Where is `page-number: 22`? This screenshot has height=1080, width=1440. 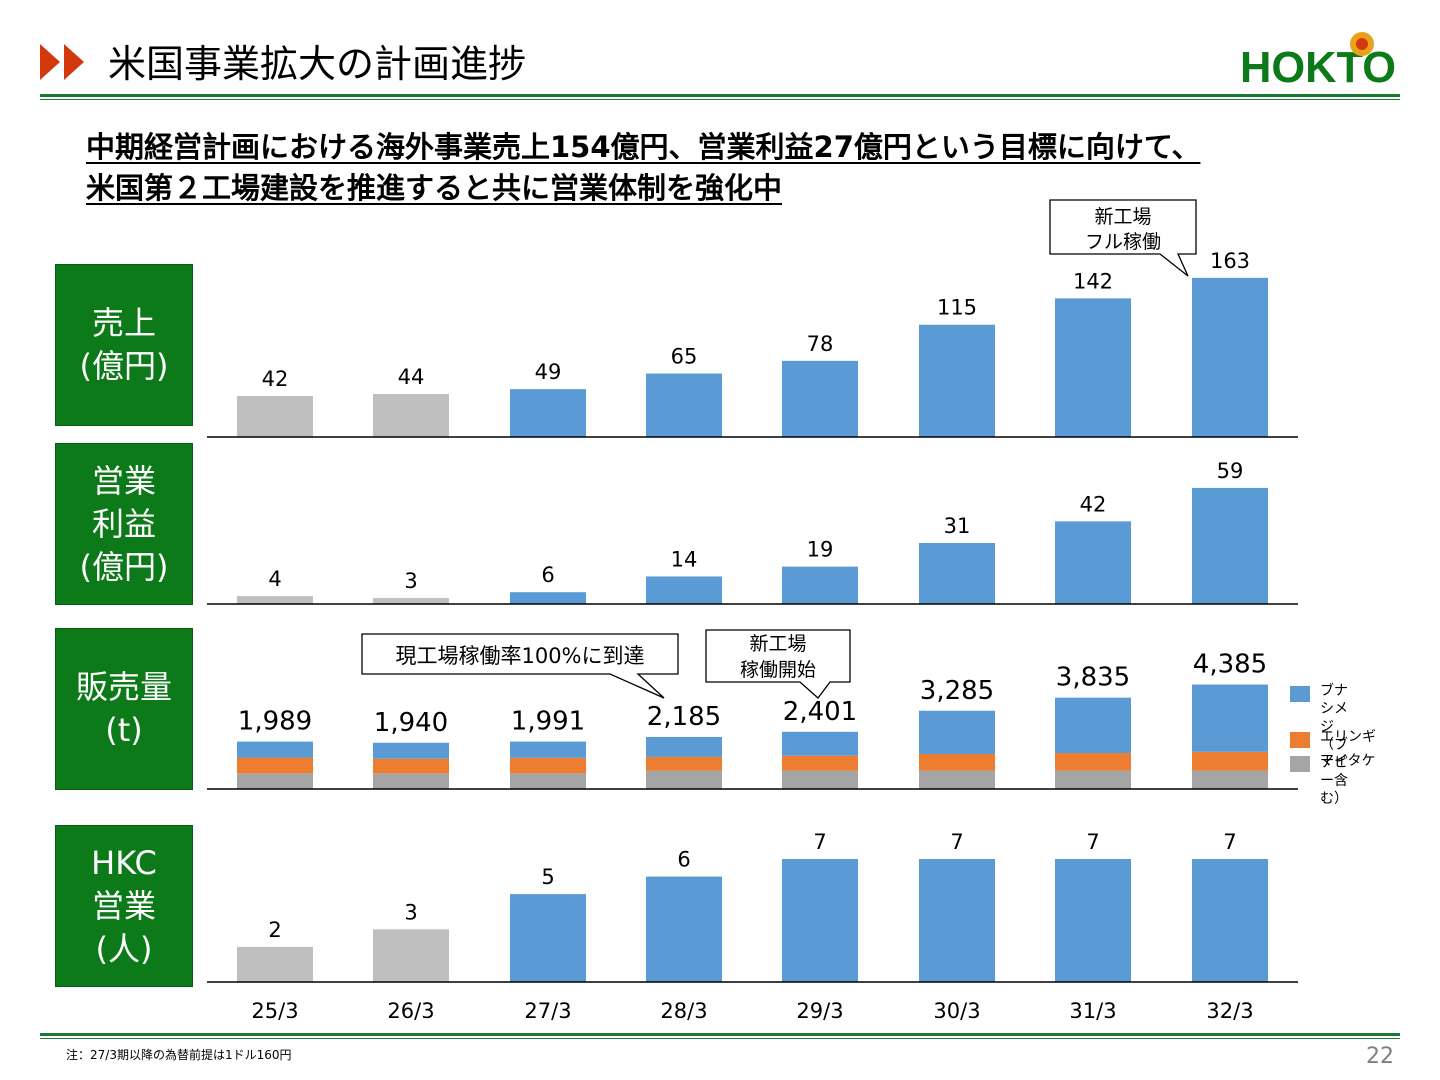 page-number: 22 is located at coordinates (1380, 1056).